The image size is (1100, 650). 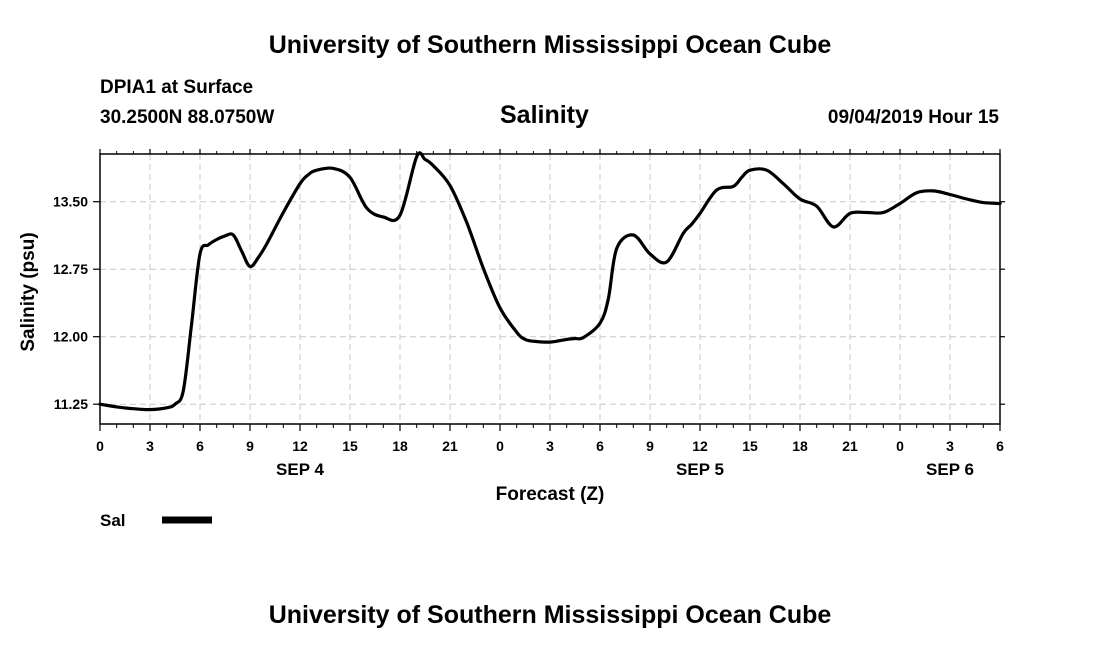 What do you see at coordinates (70, 337) in the screenshot?
I see `y-tick-label: 12.00` at bounding box center [70, 337].